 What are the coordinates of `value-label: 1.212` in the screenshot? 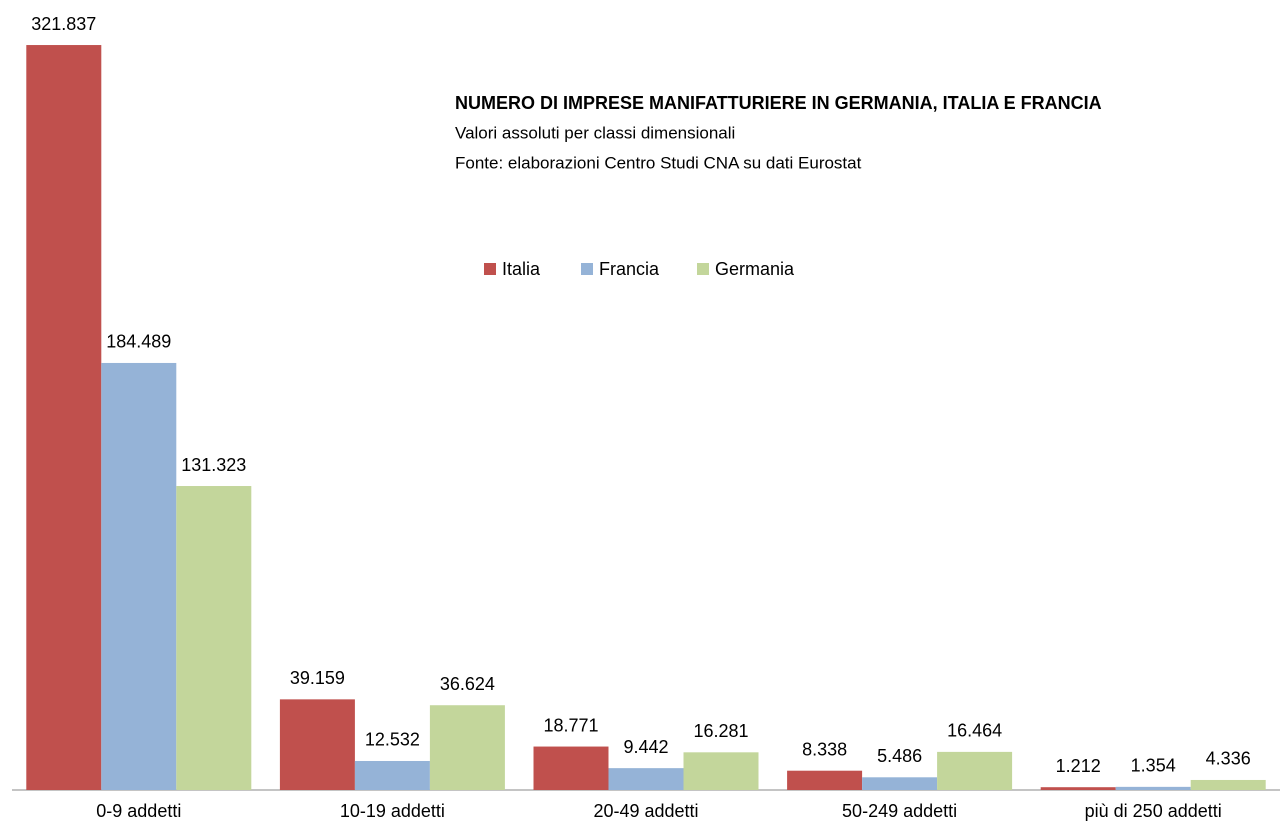 It's located at (1078, 766).